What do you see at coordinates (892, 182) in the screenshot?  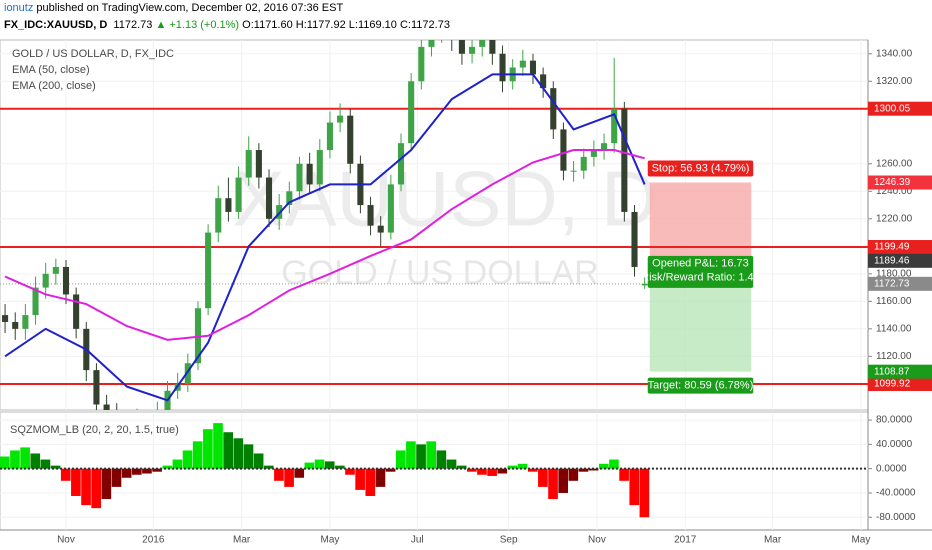 I see `price-tag-label: 1246.39` at bounding box center [892, 182].